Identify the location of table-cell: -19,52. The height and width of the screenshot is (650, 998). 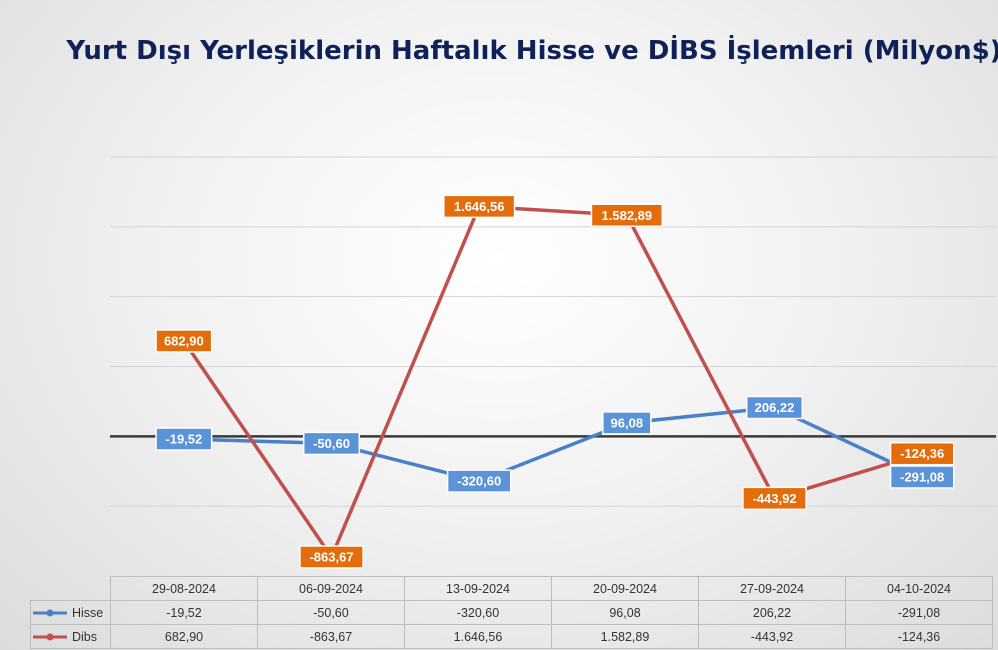
(184, 612).